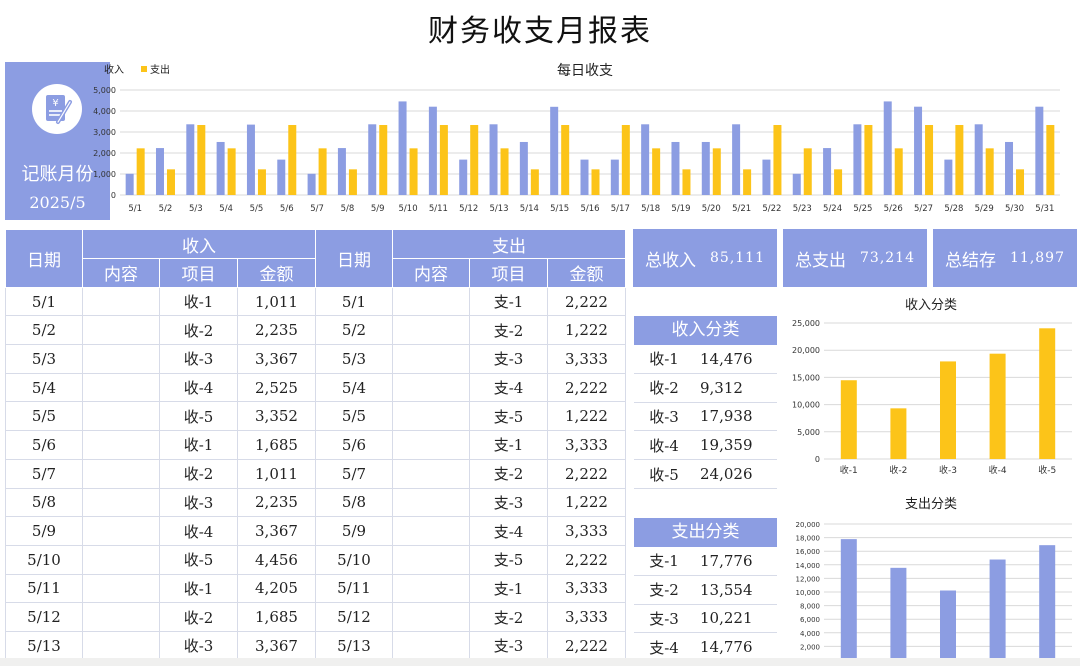  I want to click on cell-date: 5/5, so click(44, 416).